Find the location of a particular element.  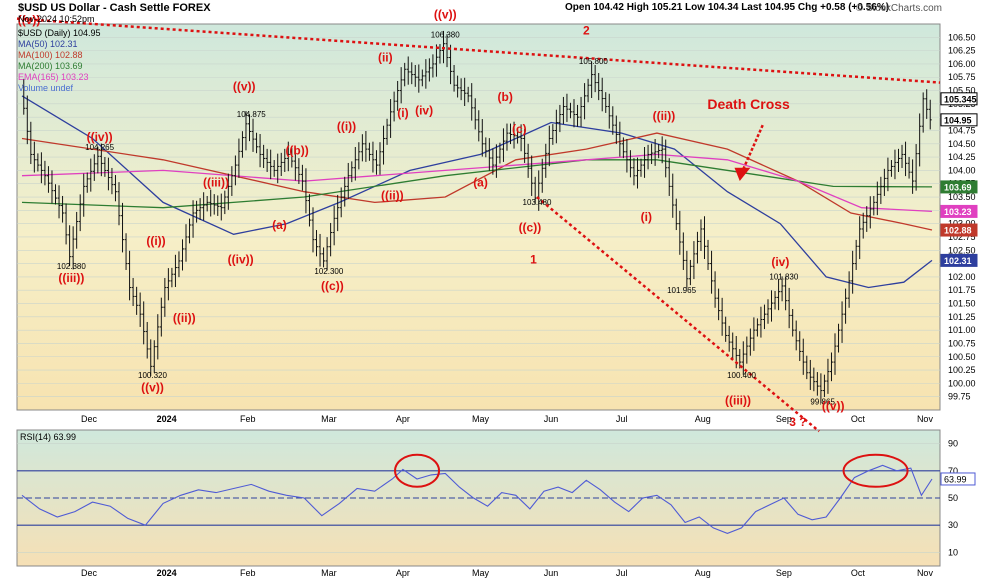

value-label: 102.31 is located at coordinates (958, 261).